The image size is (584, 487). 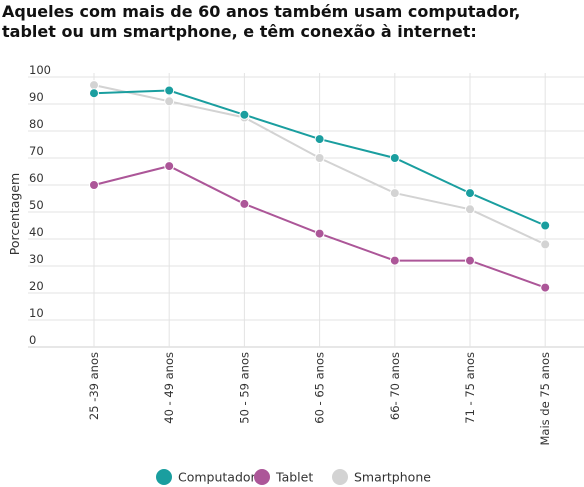 What do you see at coordinates (94, 386) in the screenshot?
I see `x-tick-label: 25 -39 anos` at bounding box center [94, 386].